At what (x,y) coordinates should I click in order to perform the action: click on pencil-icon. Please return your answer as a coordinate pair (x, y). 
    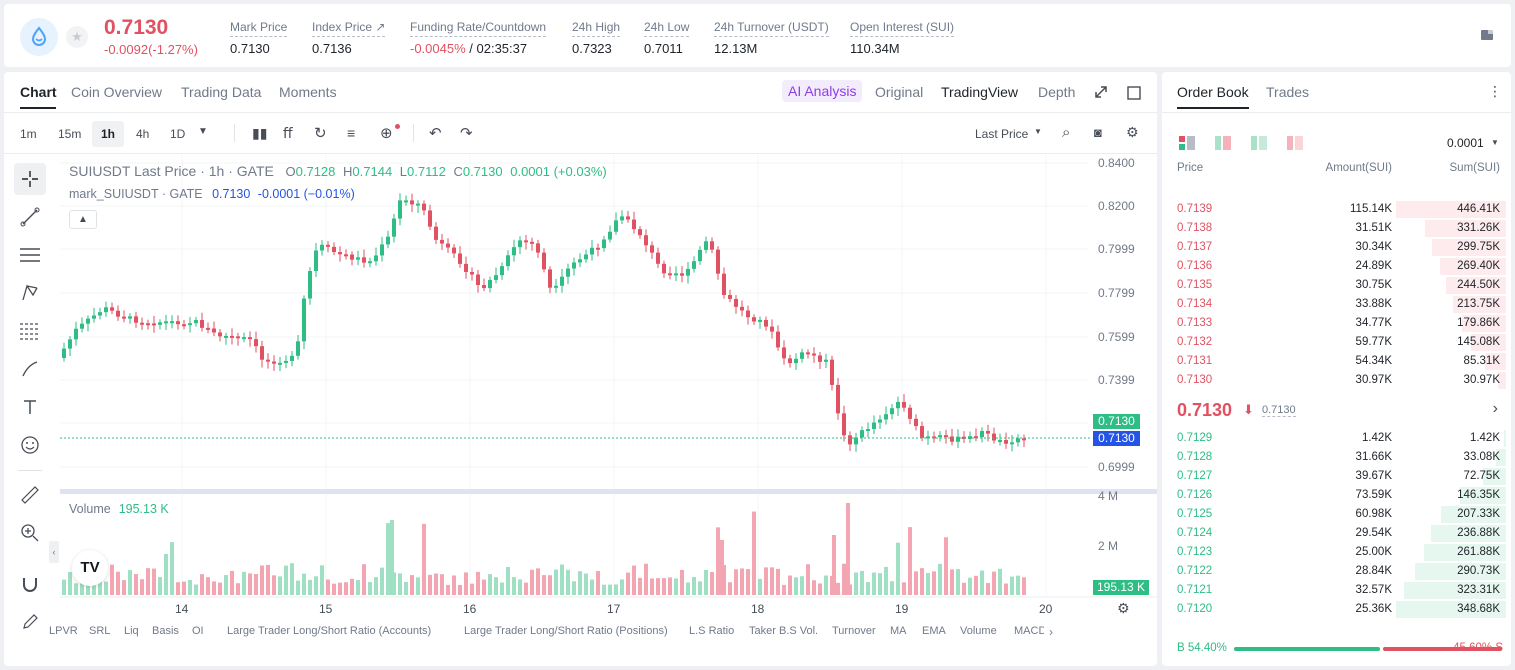
    Looking at the image, I should click on (30, 622).